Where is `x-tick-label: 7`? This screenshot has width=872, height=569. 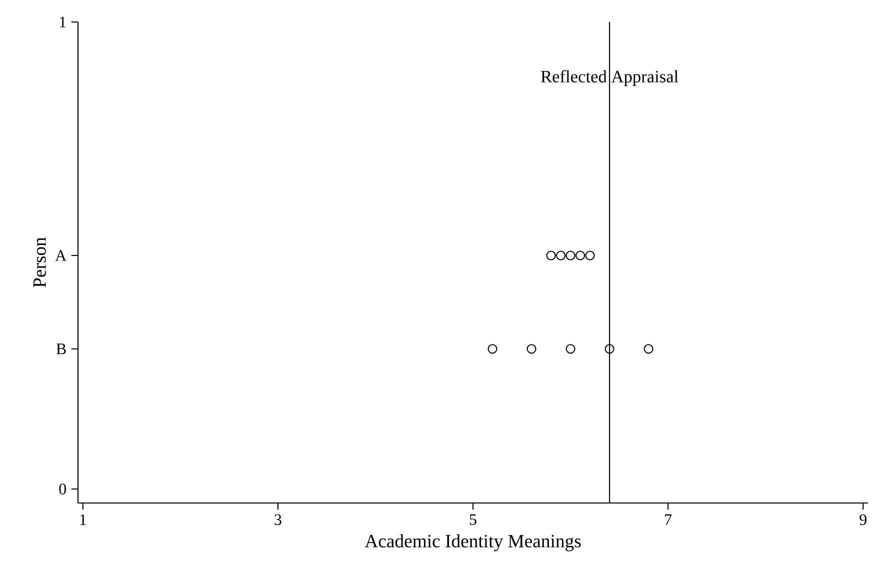
x-tick-label: 7 is located at coordinates (668, 519).